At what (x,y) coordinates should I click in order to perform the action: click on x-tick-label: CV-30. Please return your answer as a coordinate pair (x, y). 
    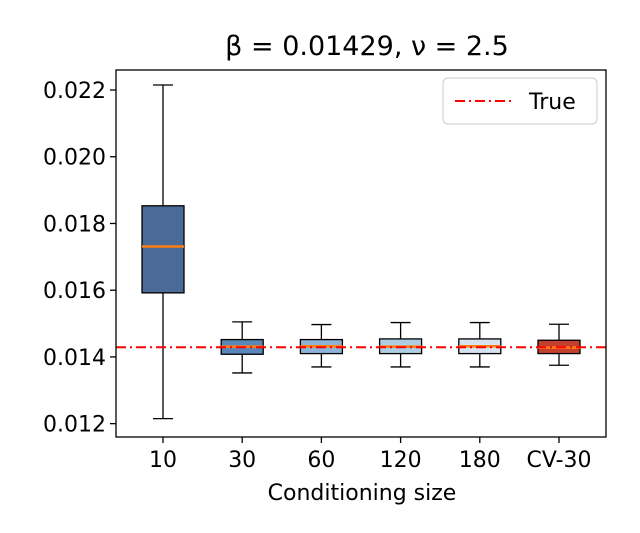
    Looking at the image, I should click on (558, 460).